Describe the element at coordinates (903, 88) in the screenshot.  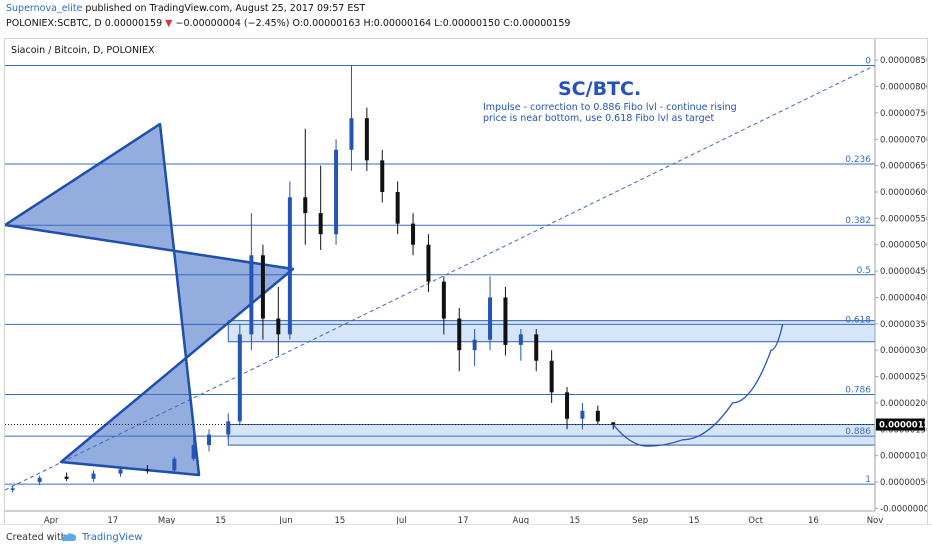
I see `y-tick-label-1: 0.00000800` at that location.